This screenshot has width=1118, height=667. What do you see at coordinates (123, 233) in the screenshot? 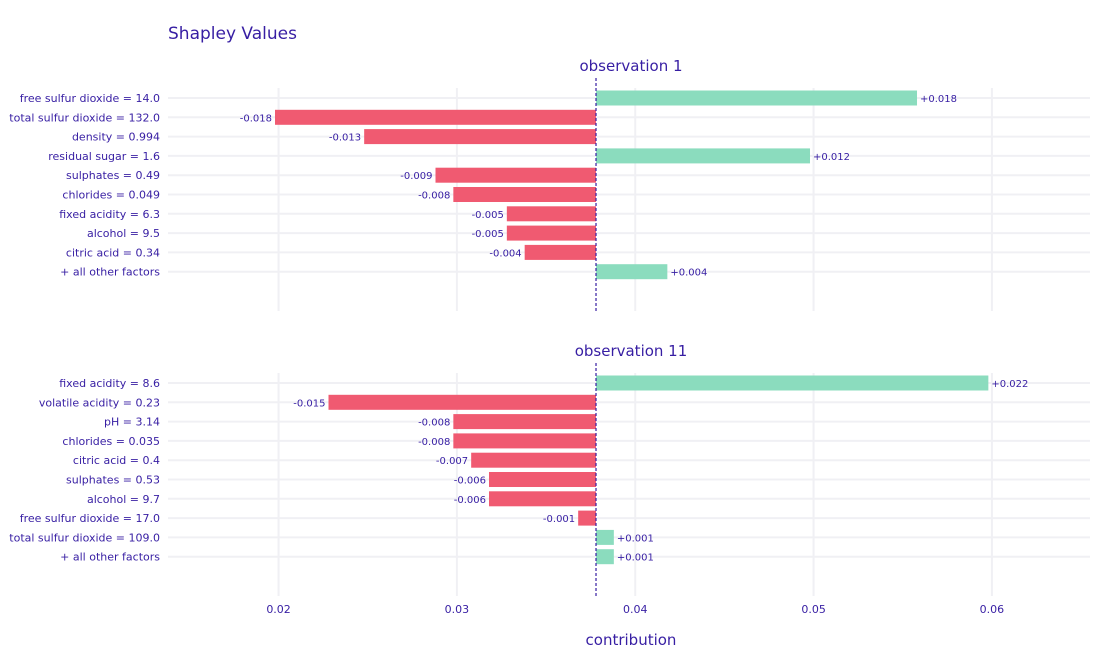
I see `category-label: alcohol = 9.5` at bounding box center [123, 233].